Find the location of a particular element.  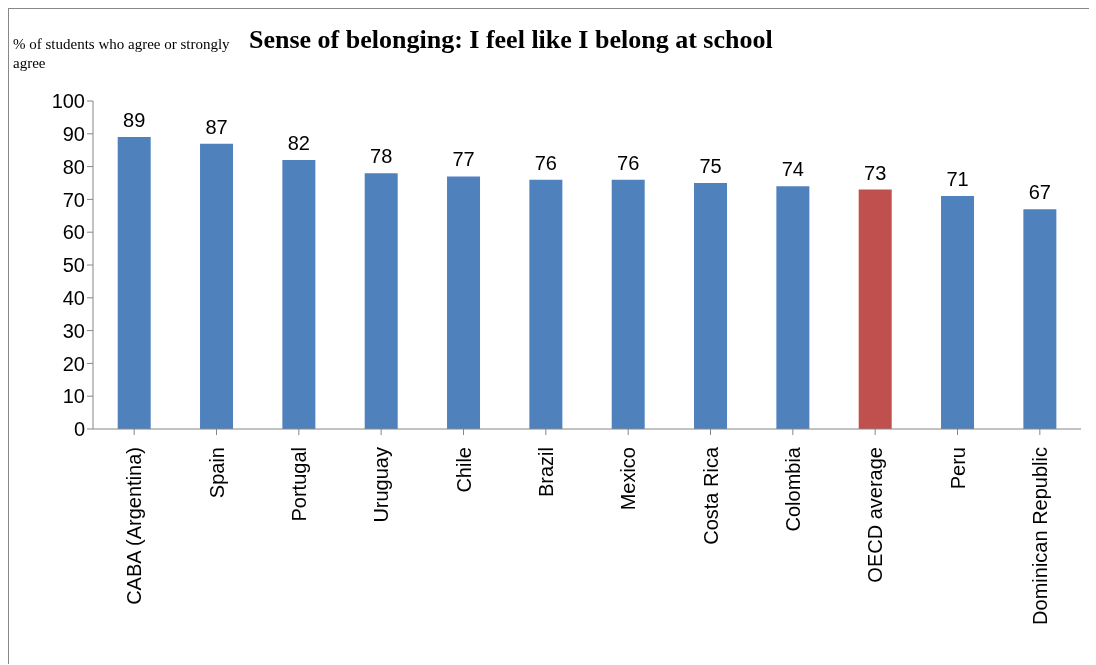

x-tick-label: Chile is located at coordinates (463, 470).